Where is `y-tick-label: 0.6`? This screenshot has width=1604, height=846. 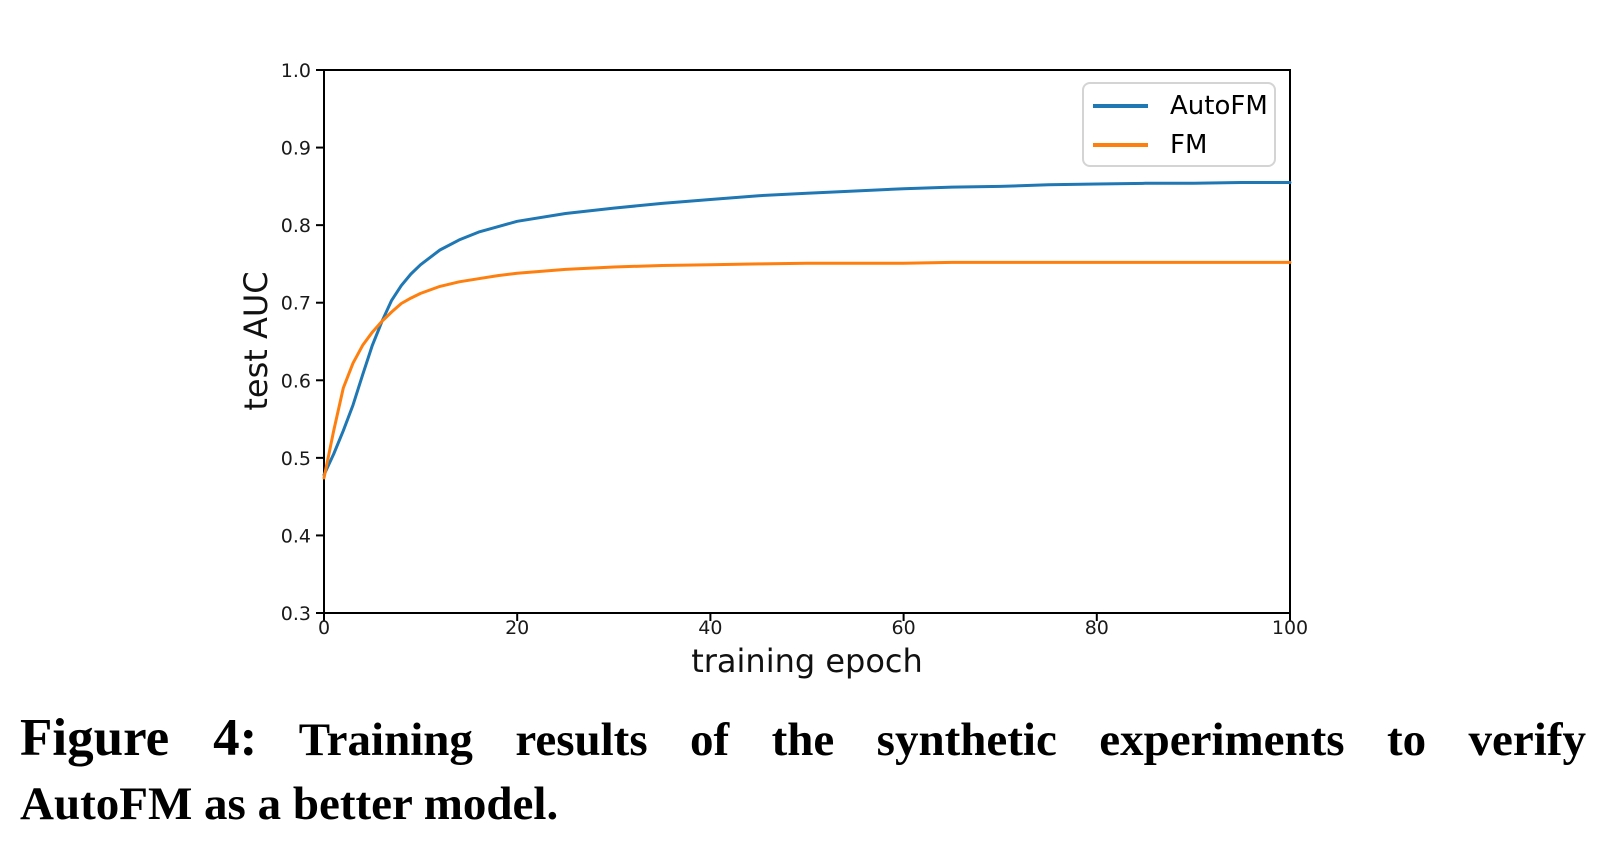
y-tick-label: 0.6 is located at coordinates (296, 381).